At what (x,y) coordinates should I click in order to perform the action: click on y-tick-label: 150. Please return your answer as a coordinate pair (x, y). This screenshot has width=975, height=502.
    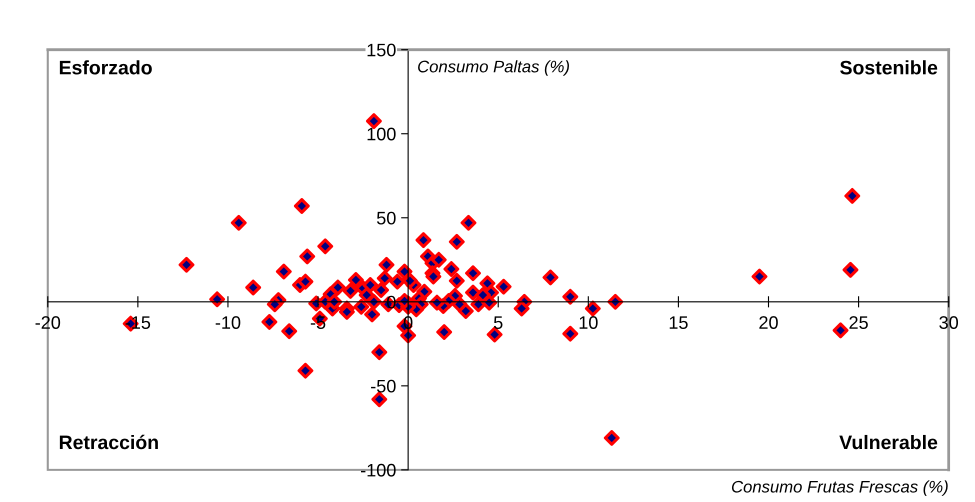
    Looking at the image, I should click on (382, 50).